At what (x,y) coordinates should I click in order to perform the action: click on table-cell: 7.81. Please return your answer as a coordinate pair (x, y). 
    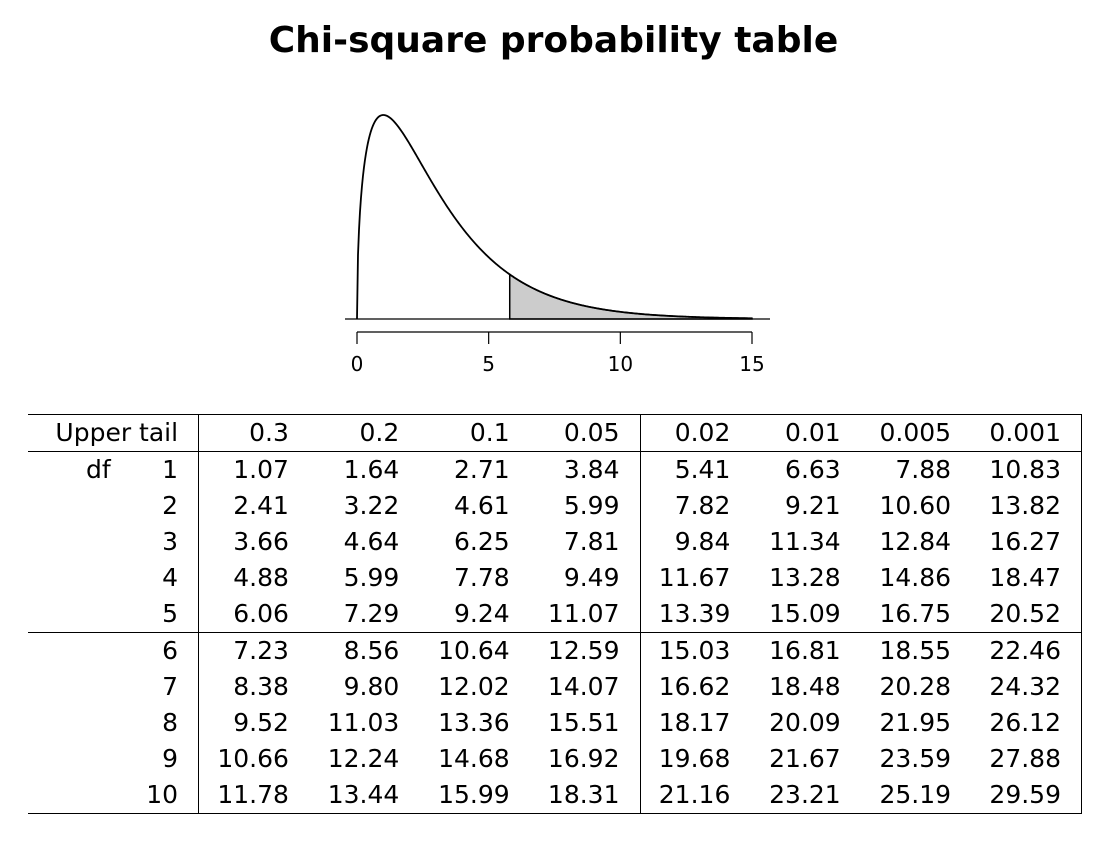
    Looking at the image, I should click on (591, 541).